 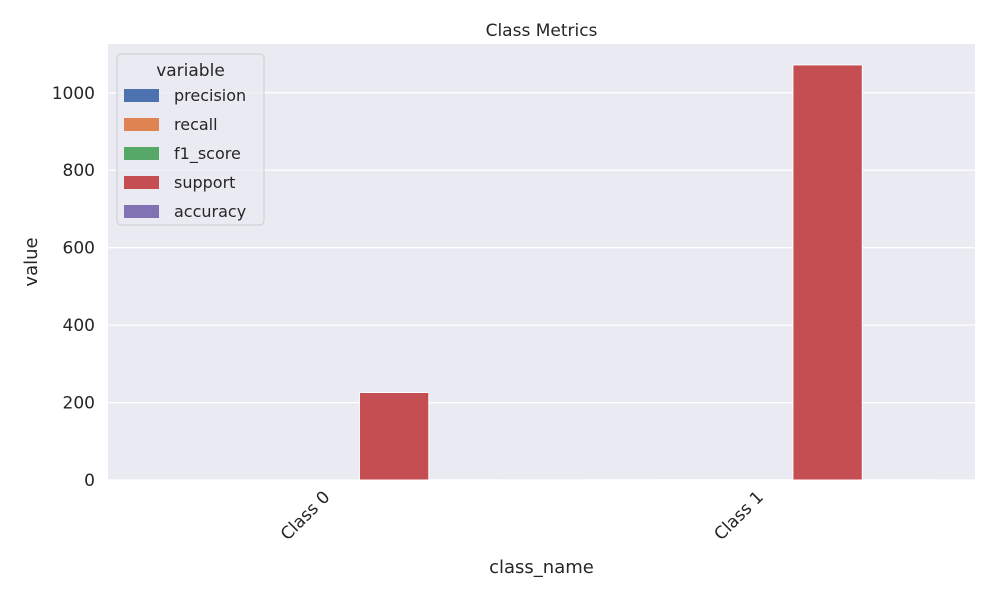 What do you see at coordinates (79, 326) in the screenshot?
I see `y-tick-label: 400` at bounding box center [79, 326].